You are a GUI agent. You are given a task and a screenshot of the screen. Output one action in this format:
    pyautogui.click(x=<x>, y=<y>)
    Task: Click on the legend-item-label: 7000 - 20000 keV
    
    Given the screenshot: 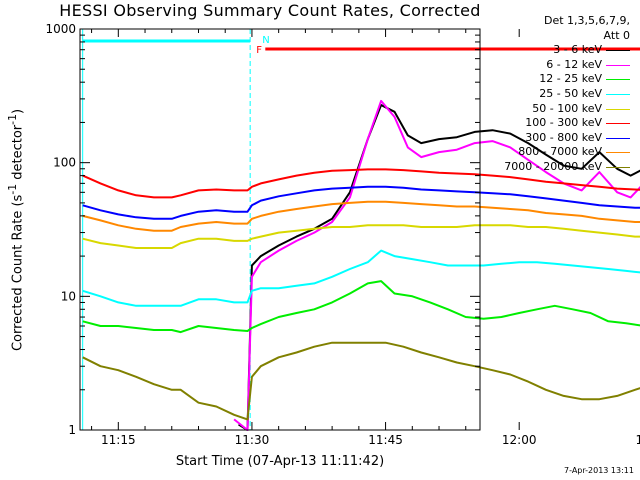 What is the action you would take?
    pyautogui.click(x=553, y=166)
    